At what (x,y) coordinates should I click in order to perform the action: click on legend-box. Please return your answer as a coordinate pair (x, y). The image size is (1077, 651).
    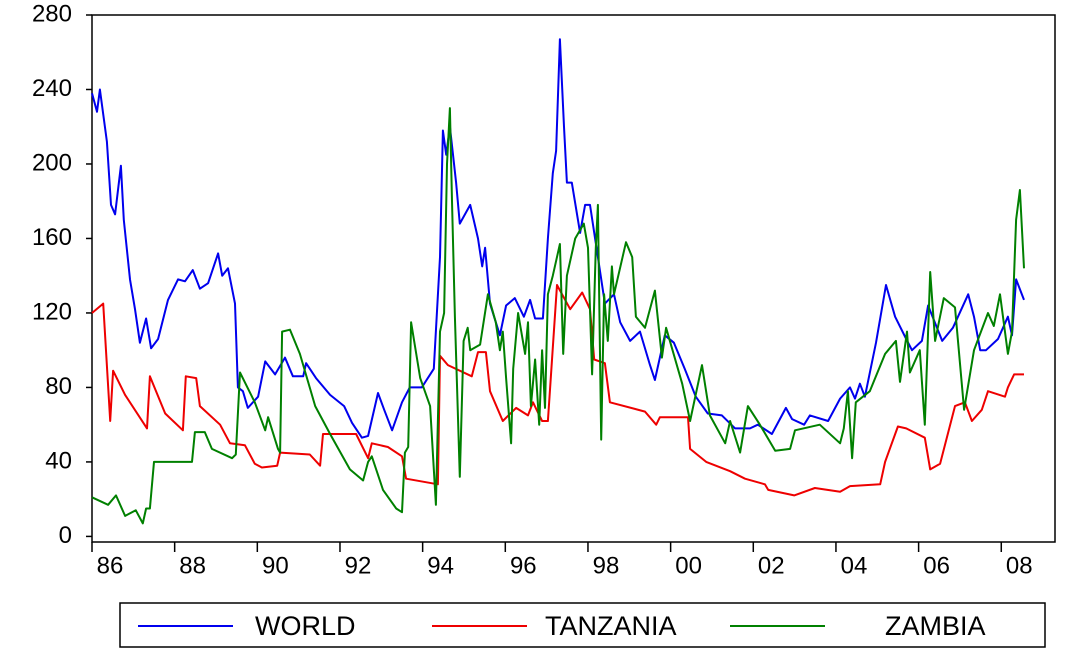
    Looking at the image, I should click on (582, 625).